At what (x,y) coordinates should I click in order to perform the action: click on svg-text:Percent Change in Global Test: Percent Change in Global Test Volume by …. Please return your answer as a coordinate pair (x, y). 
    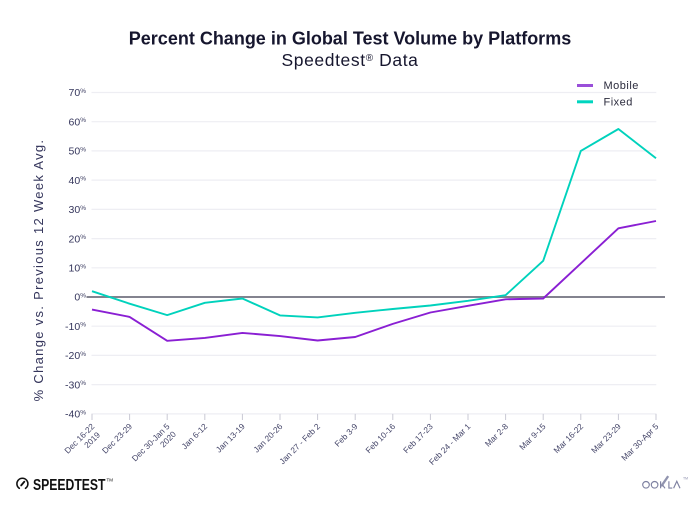
    Looking at the image, I should click on (350, 39).